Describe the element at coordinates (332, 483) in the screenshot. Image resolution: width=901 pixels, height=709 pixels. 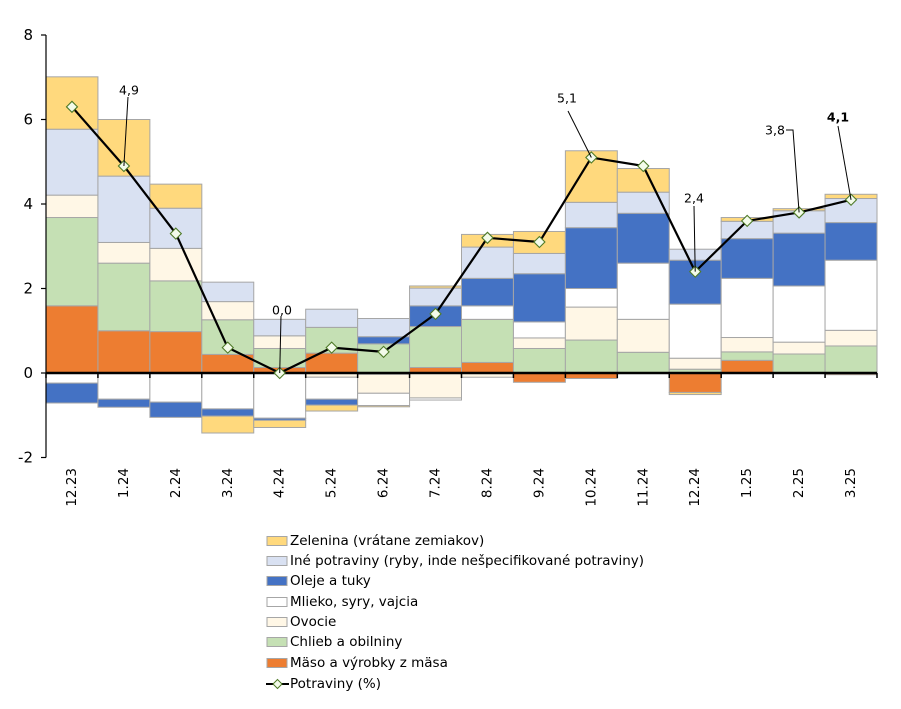
I see `x-tick-label: 5.24` at that location.